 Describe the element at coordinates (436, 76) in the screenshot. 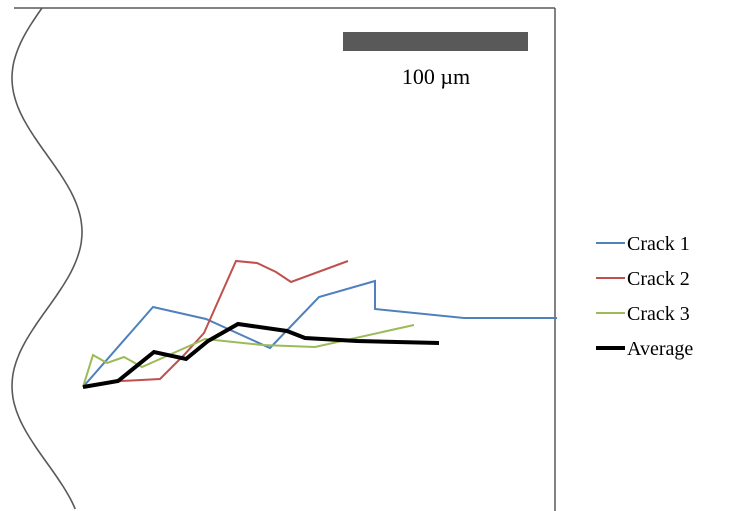

I see `scale-bar-label: 100 µm` at that location.